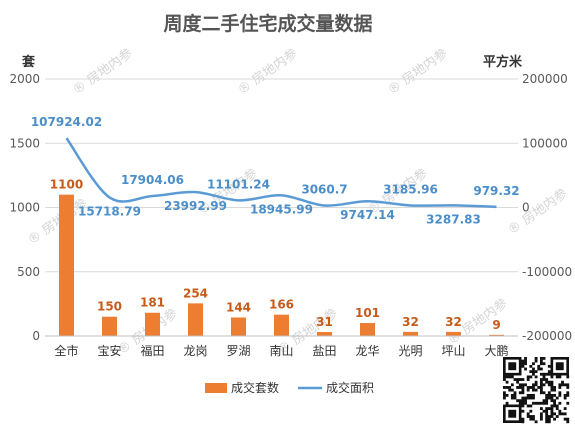 The width and height of the screenshot is (575, 428). What do you see at coordinates (324, 322) in the screenshot?
I see `bar-label-6: 31` at bounding box center [324, 322].